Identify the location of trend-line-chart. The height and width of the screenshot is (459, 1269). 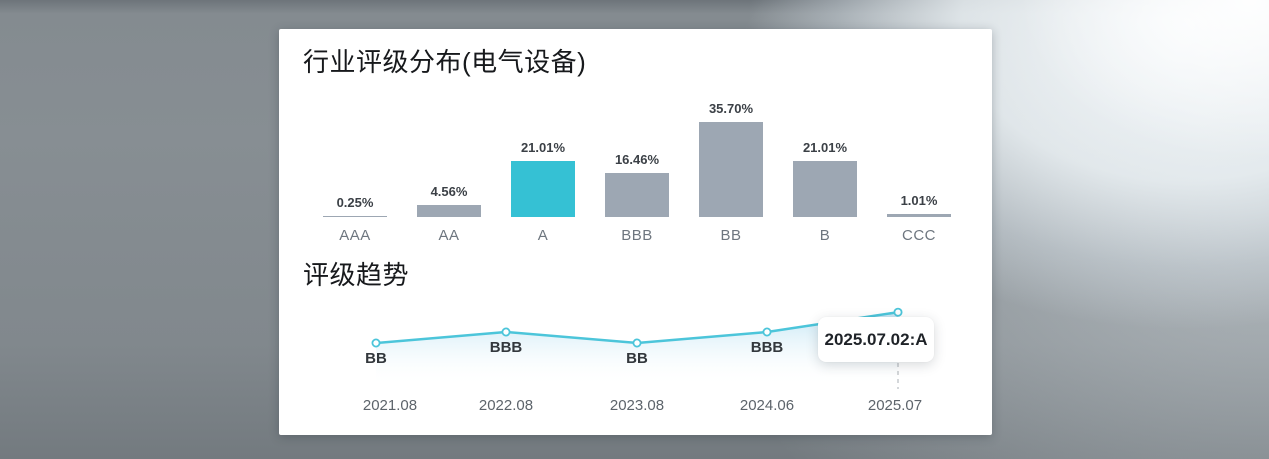
(637, 348).